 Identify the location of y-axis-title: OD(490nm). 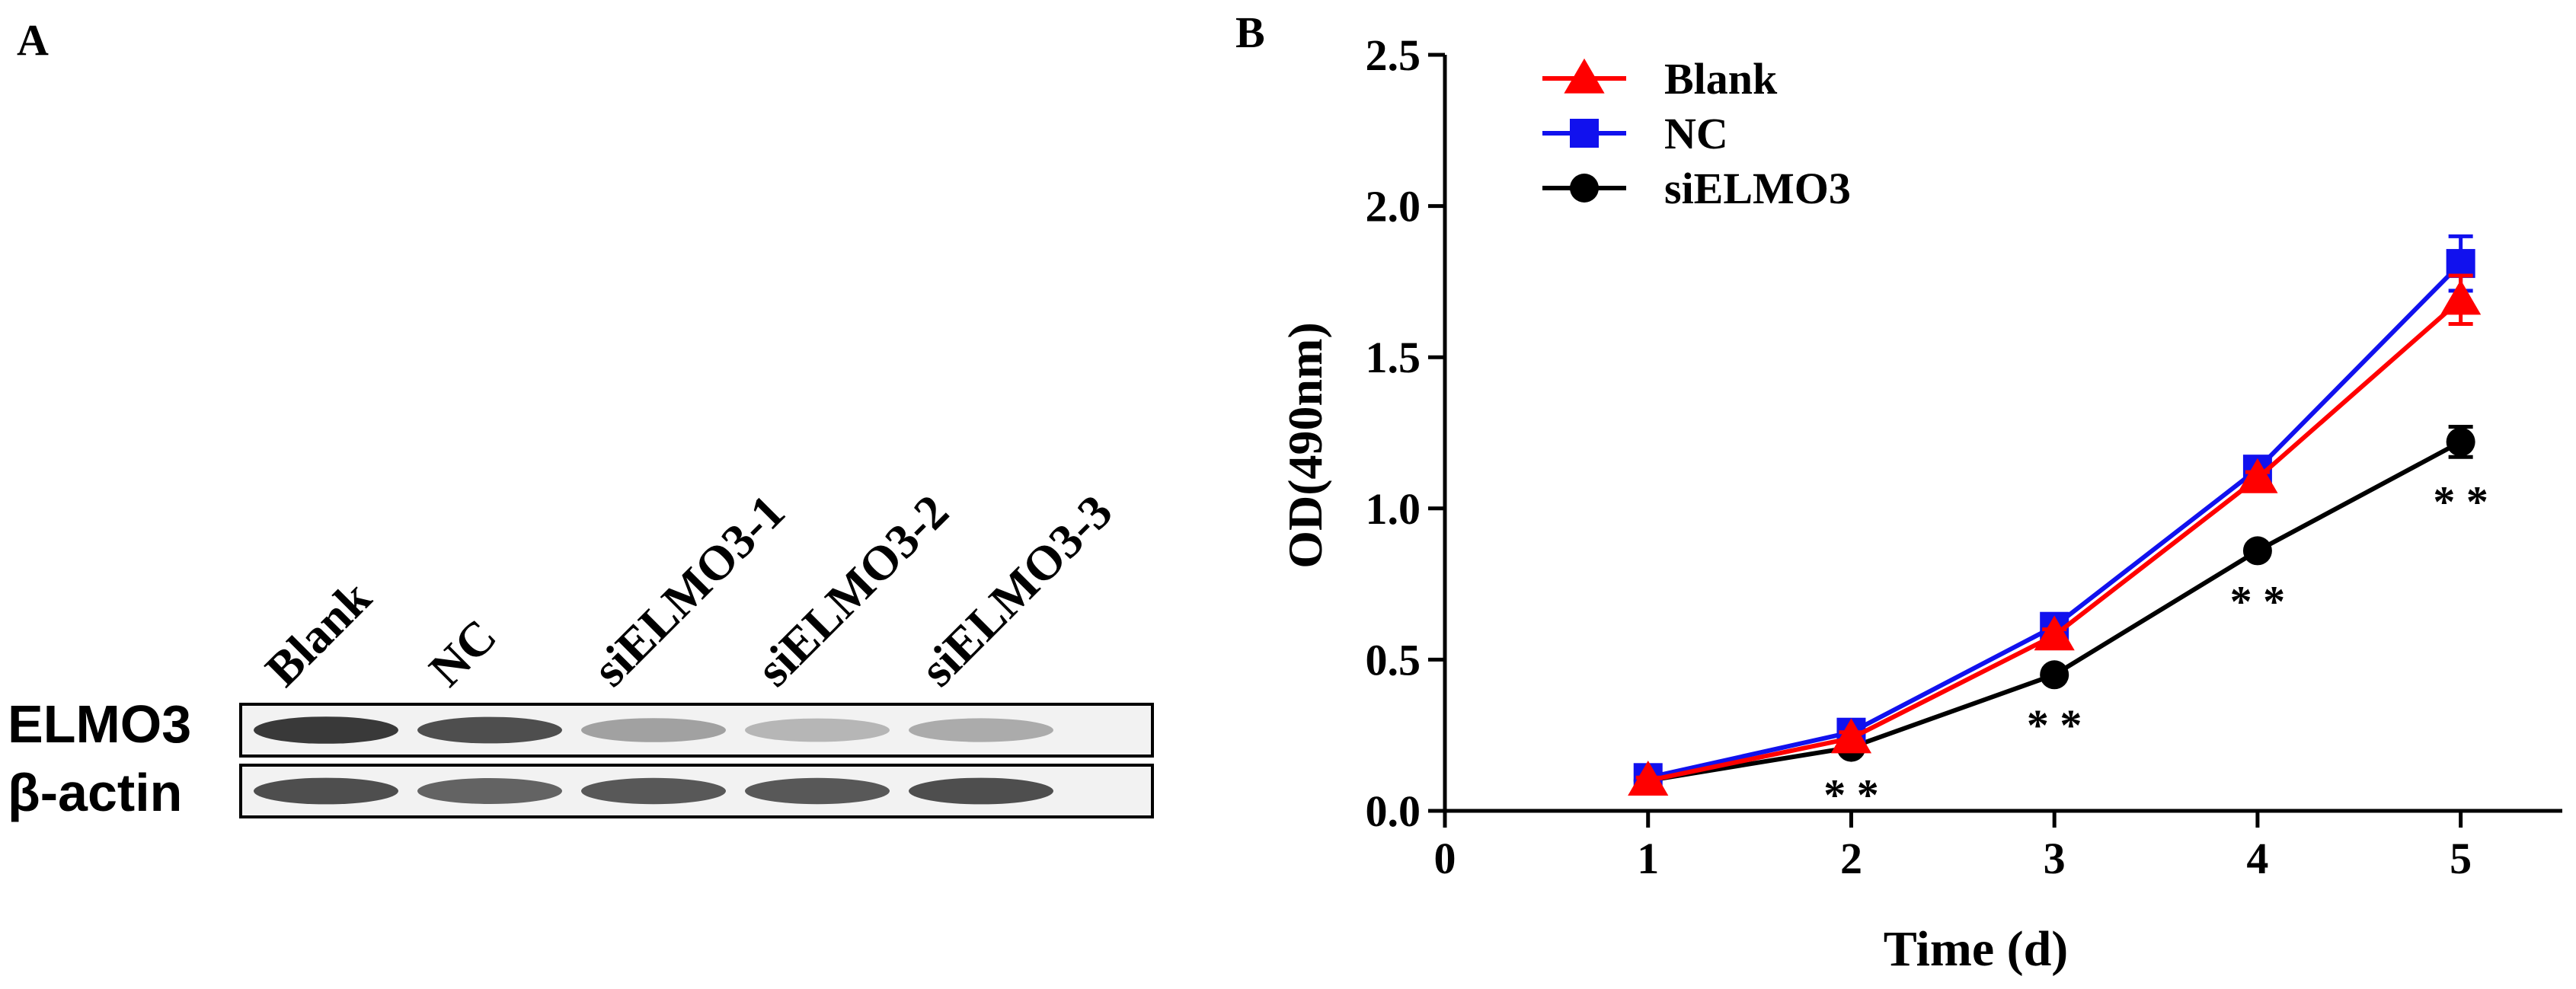
(1305, 445).